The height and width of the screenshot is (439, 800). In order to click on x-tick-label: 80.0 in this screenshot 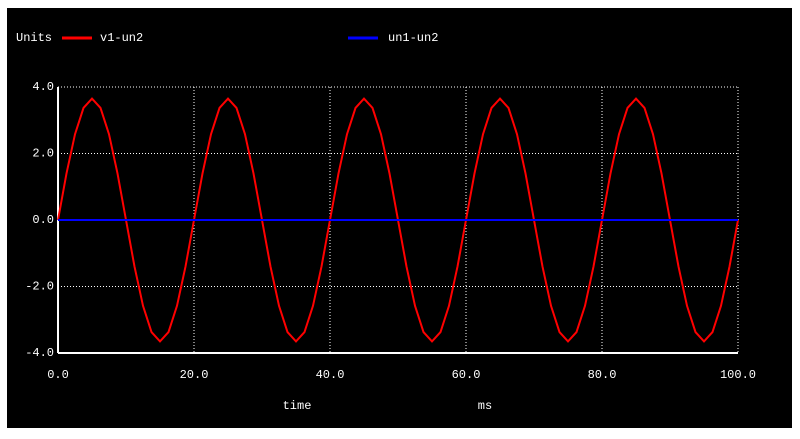, I will do `click(602, 375)`.